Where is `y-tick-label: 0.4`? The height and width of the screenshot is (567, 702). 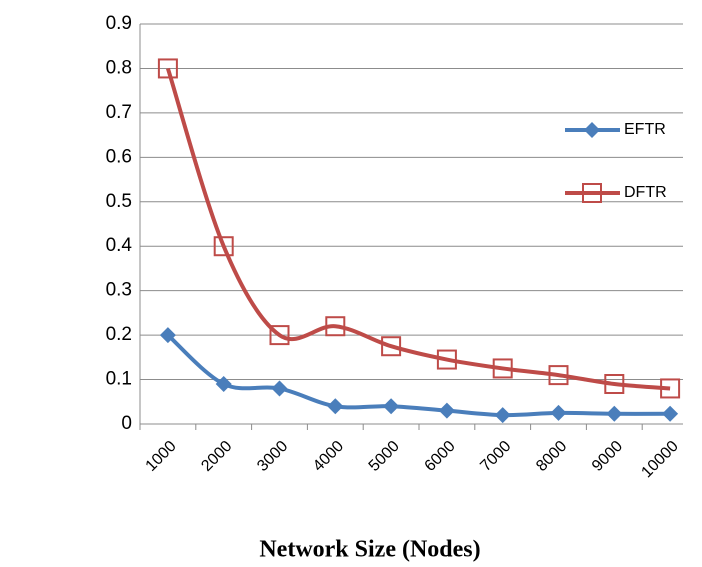 y-tick-label: 0.4 is located at coordinates (119, 245).